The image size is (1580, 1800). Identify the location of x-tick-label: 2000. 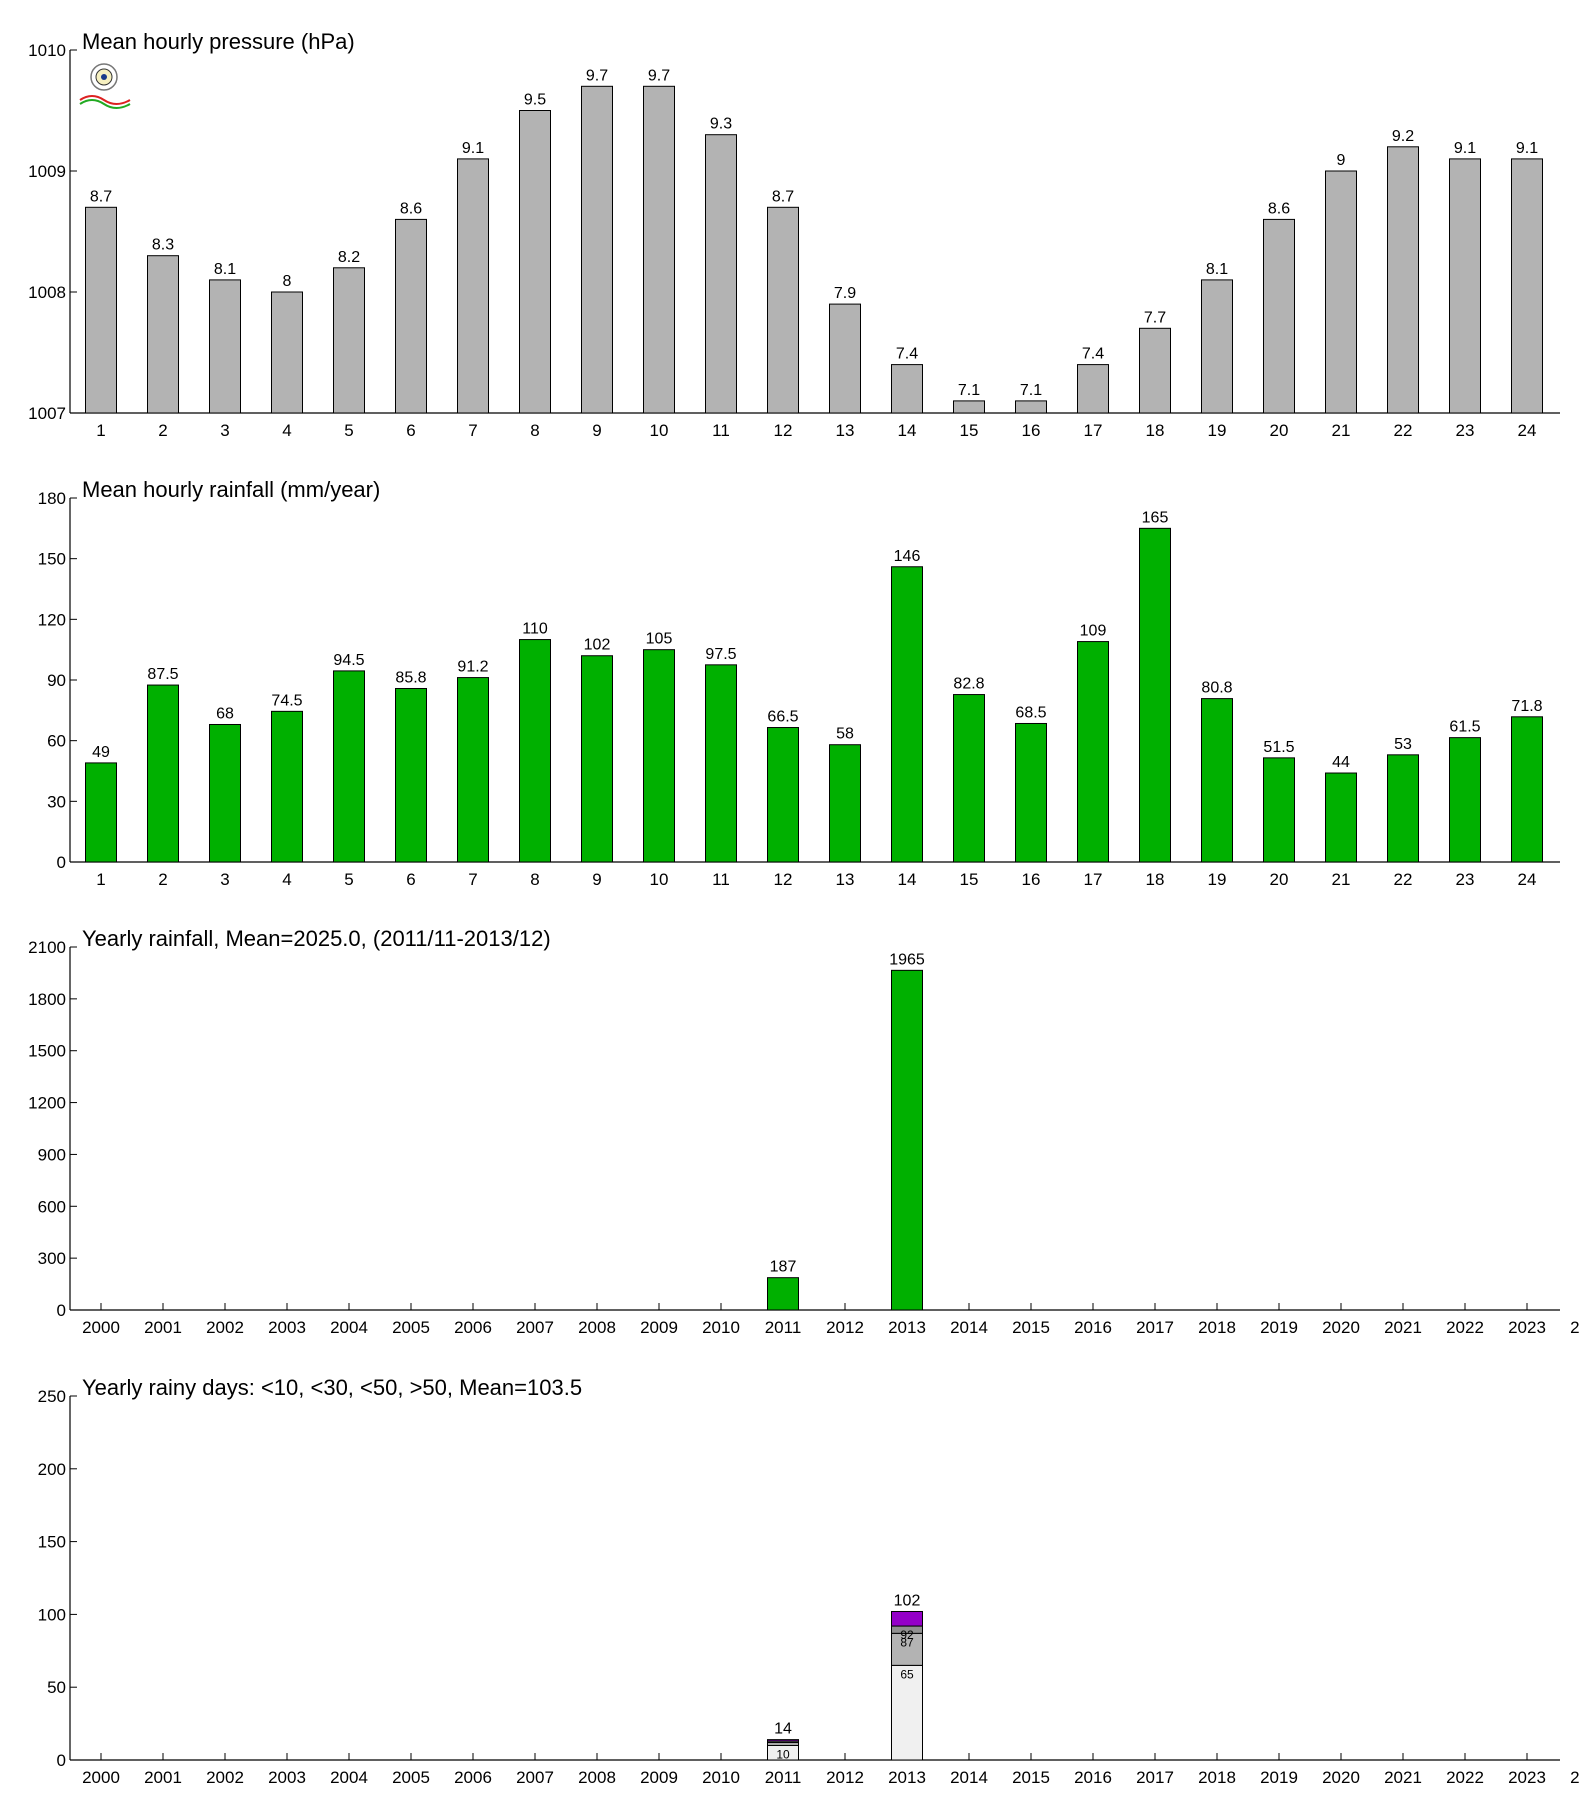
(101, 1777).